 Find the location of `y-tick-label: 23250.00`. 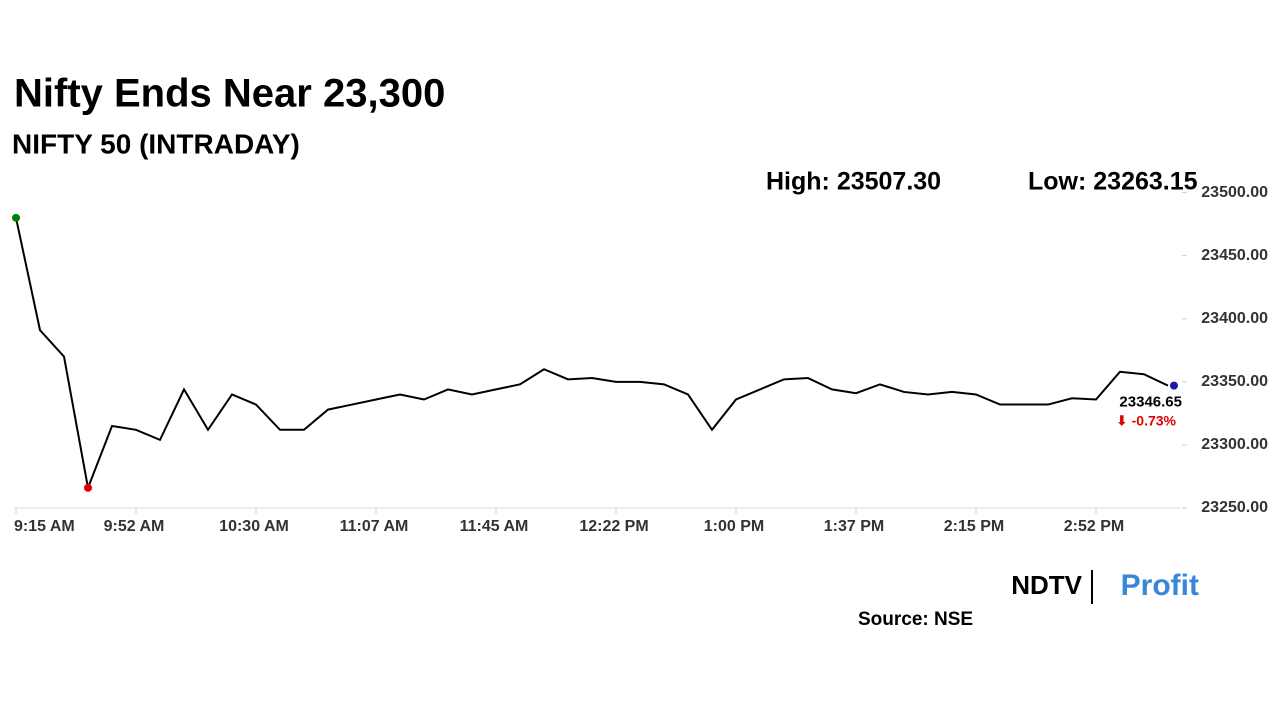

y-tick-label: 23250.00 is located at coordinates (1234, 507).